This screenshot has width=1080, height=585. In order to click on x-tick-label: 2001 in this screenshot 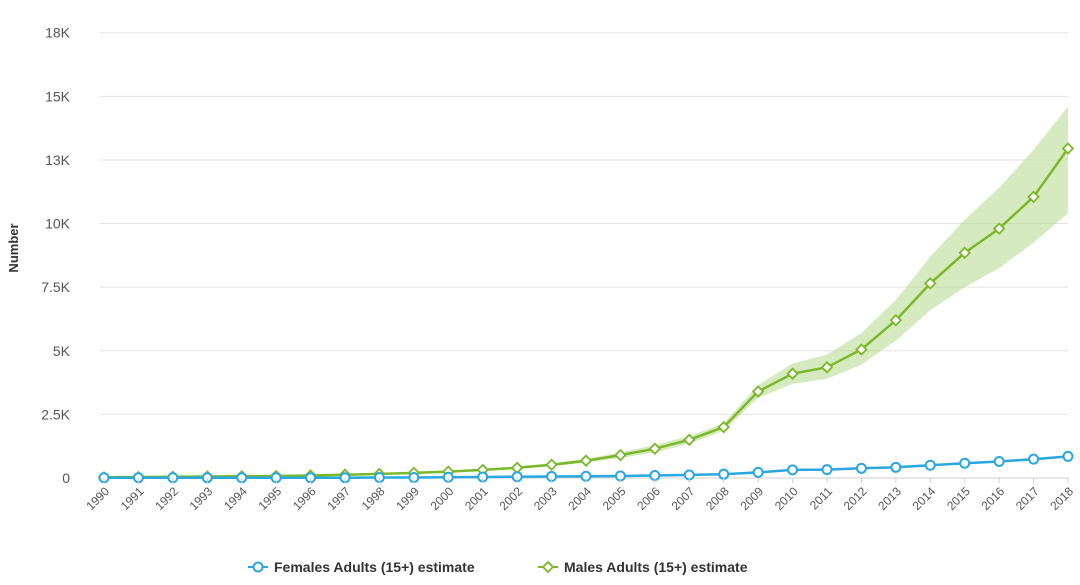, I will do `click(476, 498)`.